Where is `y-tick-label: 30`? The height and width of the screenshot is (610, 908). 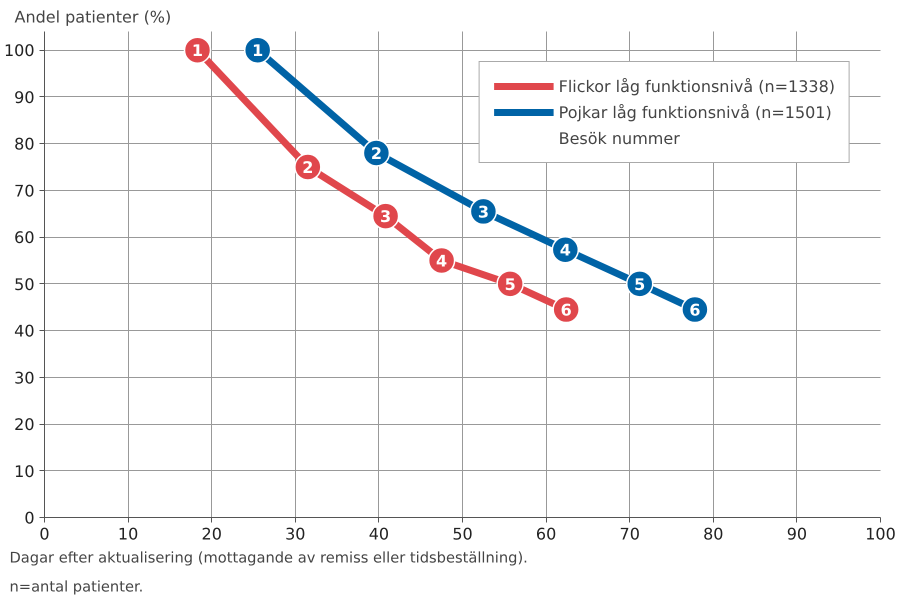 y-tick-label: 30 is located at coordinates (24, 378).